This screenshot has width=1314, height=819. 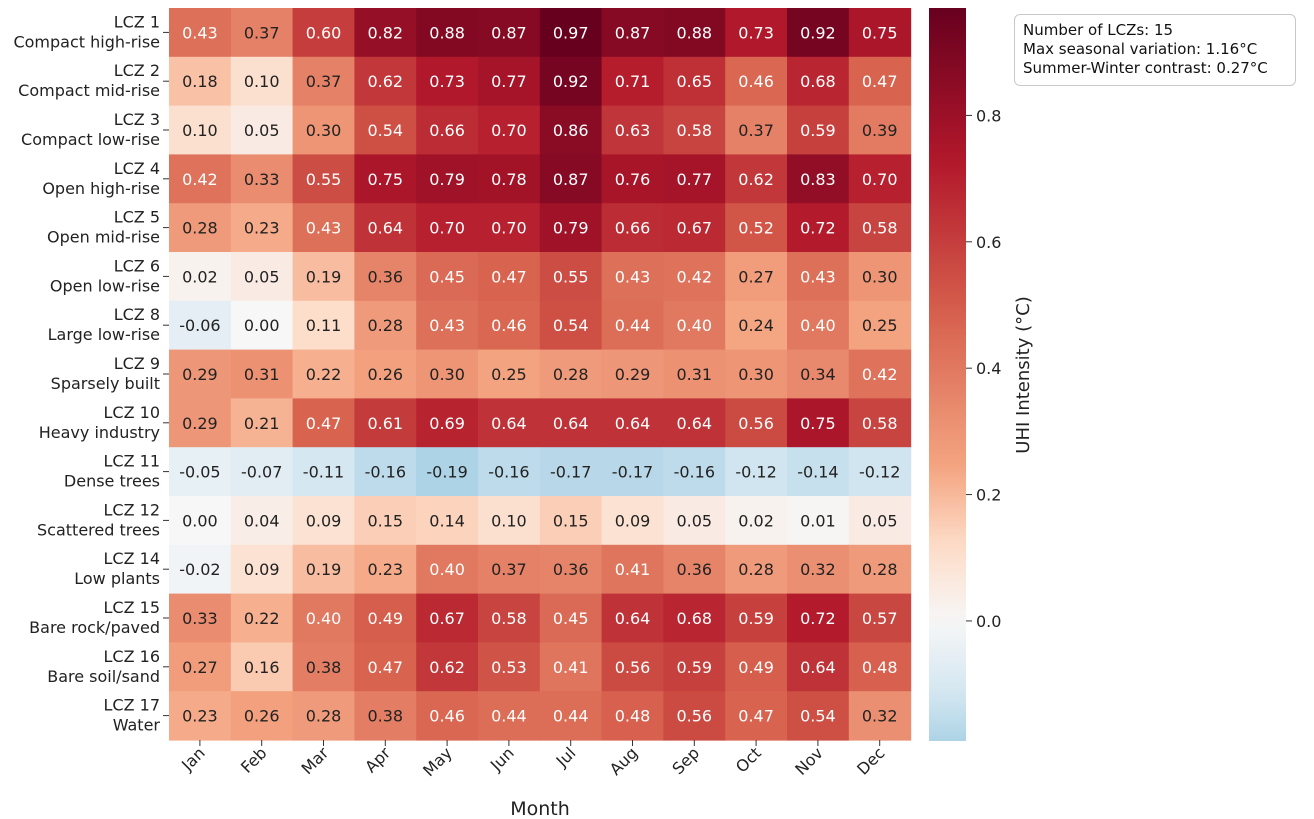 I want to click on cell-value-label: 0.39, so click(x=880, y=130).